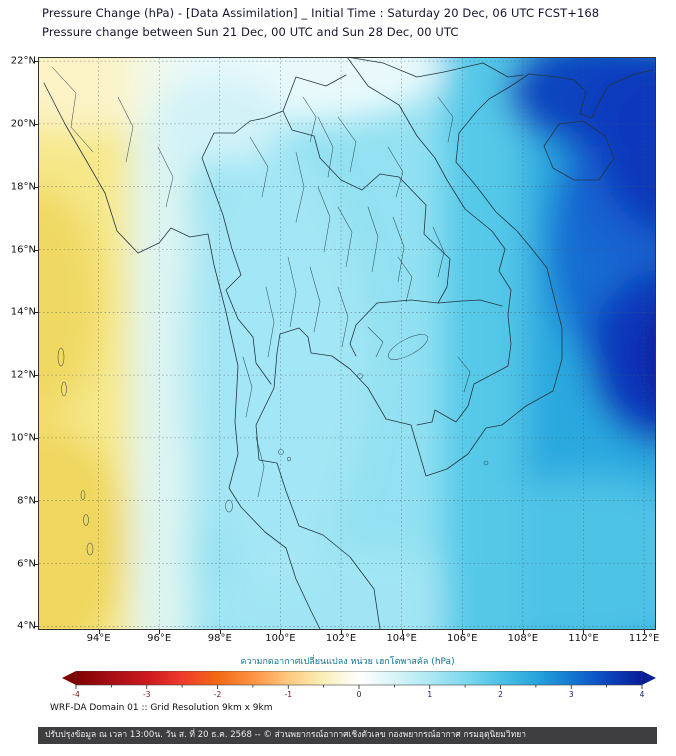  What do you see at coordinates (26, 563) in the screenshot?
I see `lat-tick-label: 6°N` at bounding box center [26, 563].